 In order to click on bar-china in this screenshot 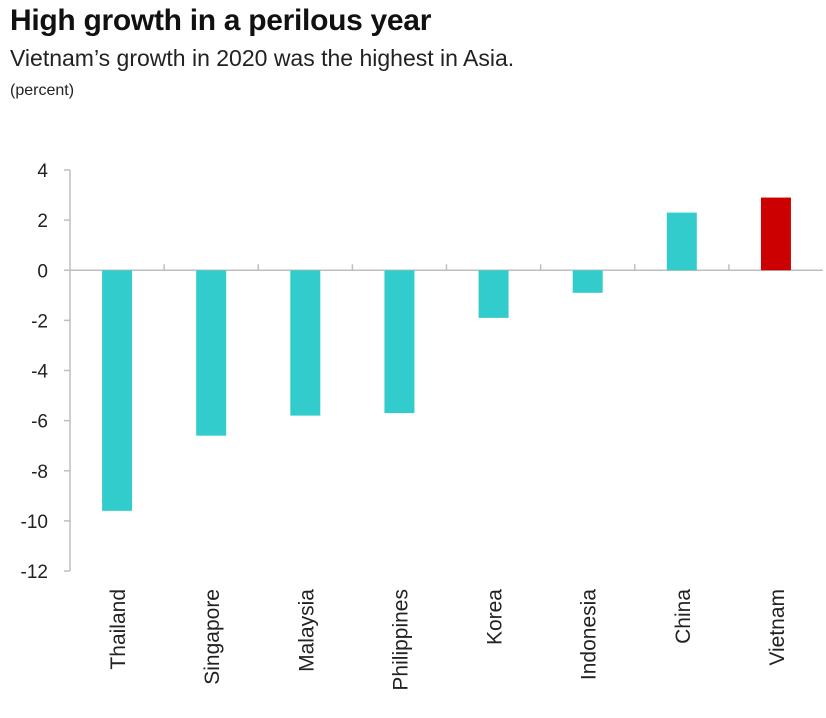, I will do `click(681, 241)`.